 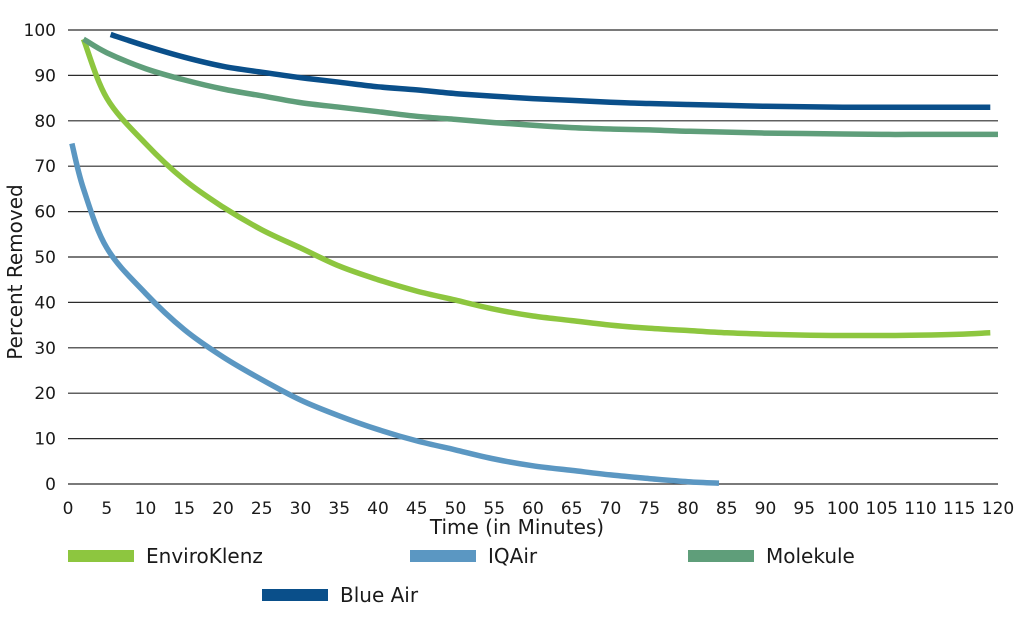 What do you see at coordinates (533, 509) in the screenshot?
I see `x-tick-label: 60` at bounding box center [533, 509].